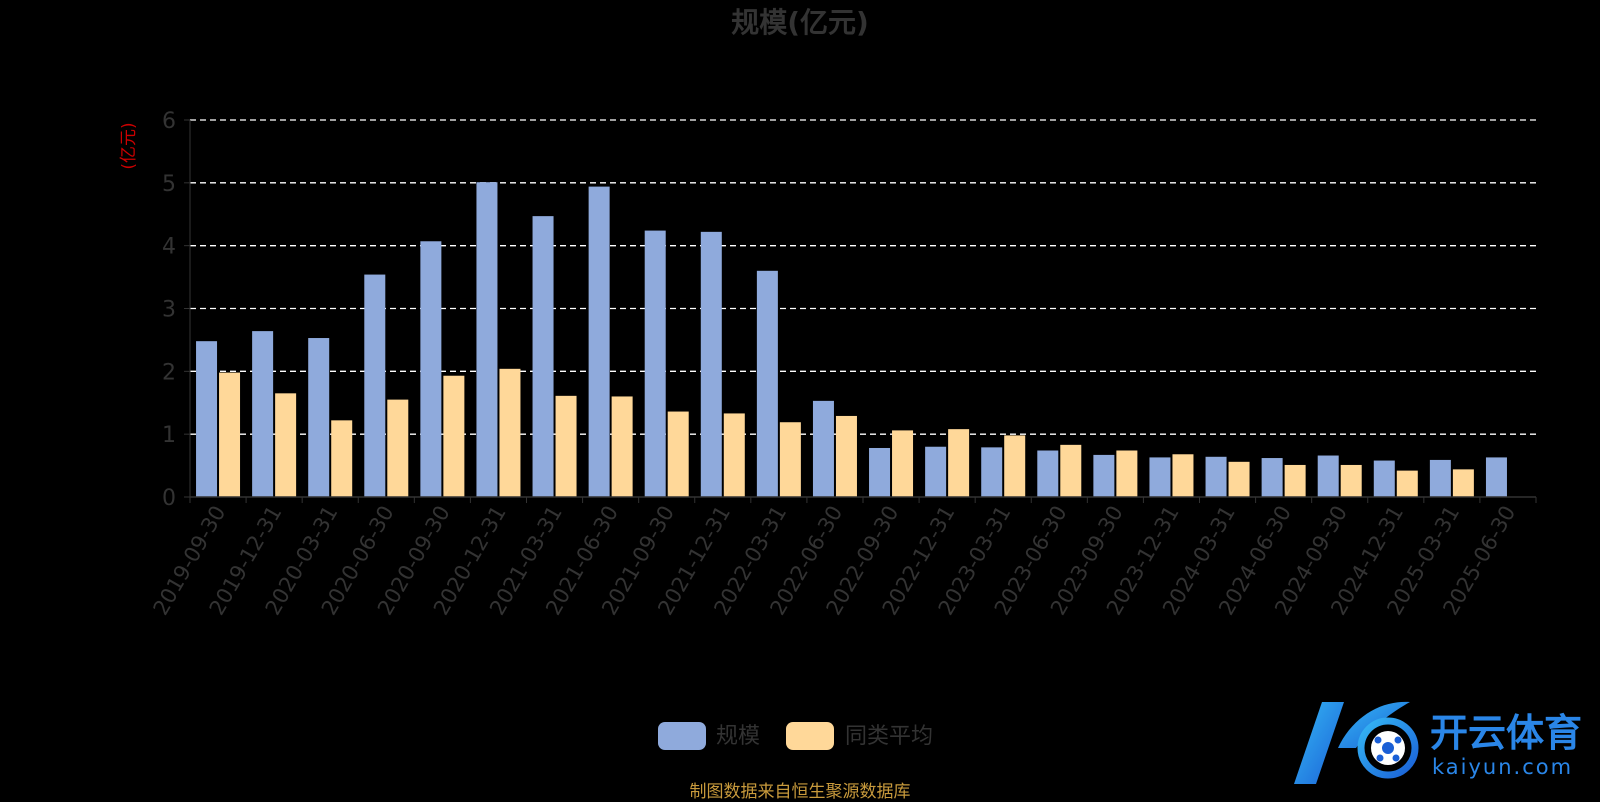 The width and height of the screenshot is (1600, 802). I want to click on kaiyun-logo-icon, so click(1356, 742).